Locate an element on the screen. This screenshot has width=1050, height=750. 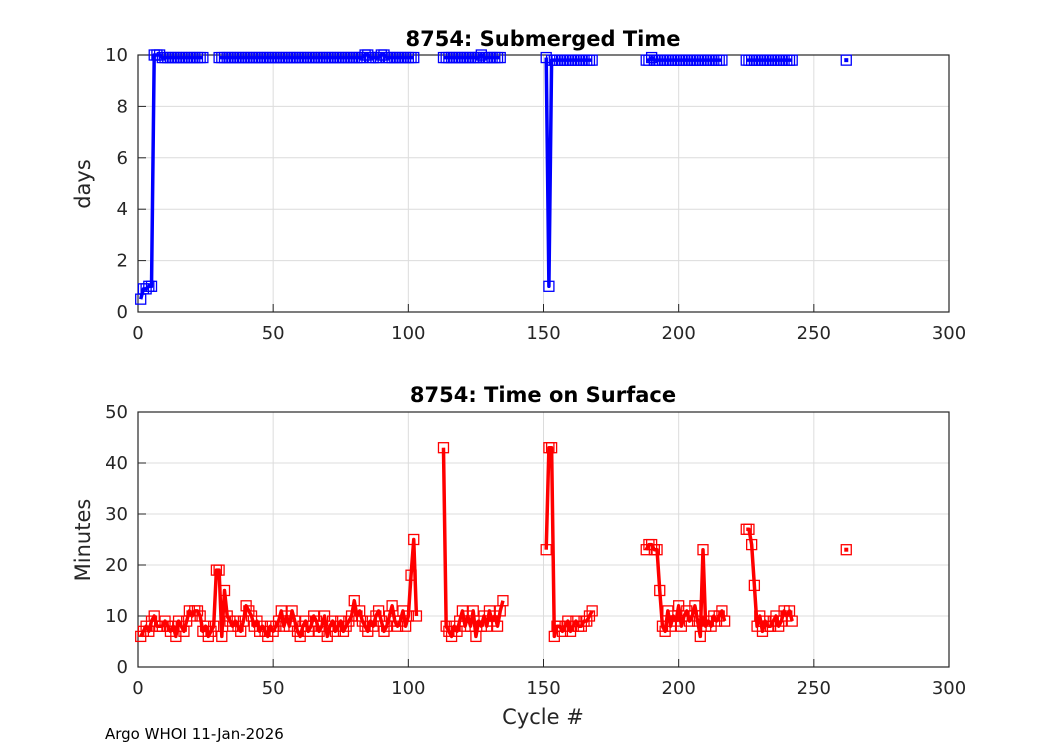
bottom-y-tick-label: 40 is located at coordinates (116, 463).